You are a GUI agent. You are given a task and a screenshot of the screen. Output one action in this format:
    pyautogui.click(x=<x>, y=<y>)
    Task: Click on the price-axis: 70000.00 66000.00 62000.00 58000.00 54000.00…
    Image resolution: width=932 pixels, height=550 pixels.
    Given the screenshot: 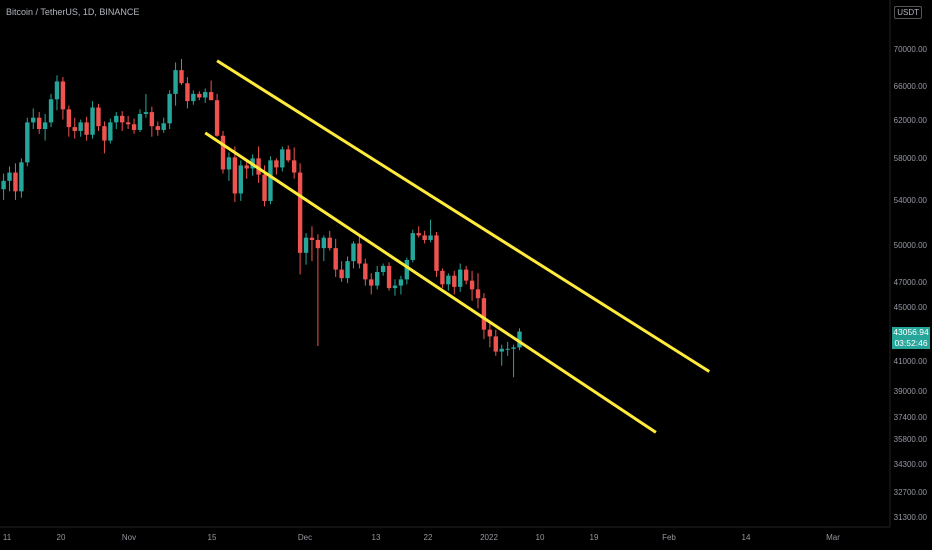 What is the action you would take?
    pyautogui.click(x=911, y=283)
    